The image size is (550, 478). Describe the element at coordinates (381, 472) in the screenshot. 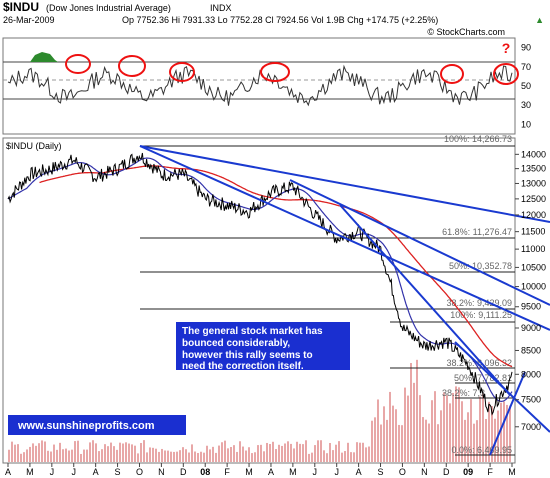

I see `x-tick-label: S` at that location.